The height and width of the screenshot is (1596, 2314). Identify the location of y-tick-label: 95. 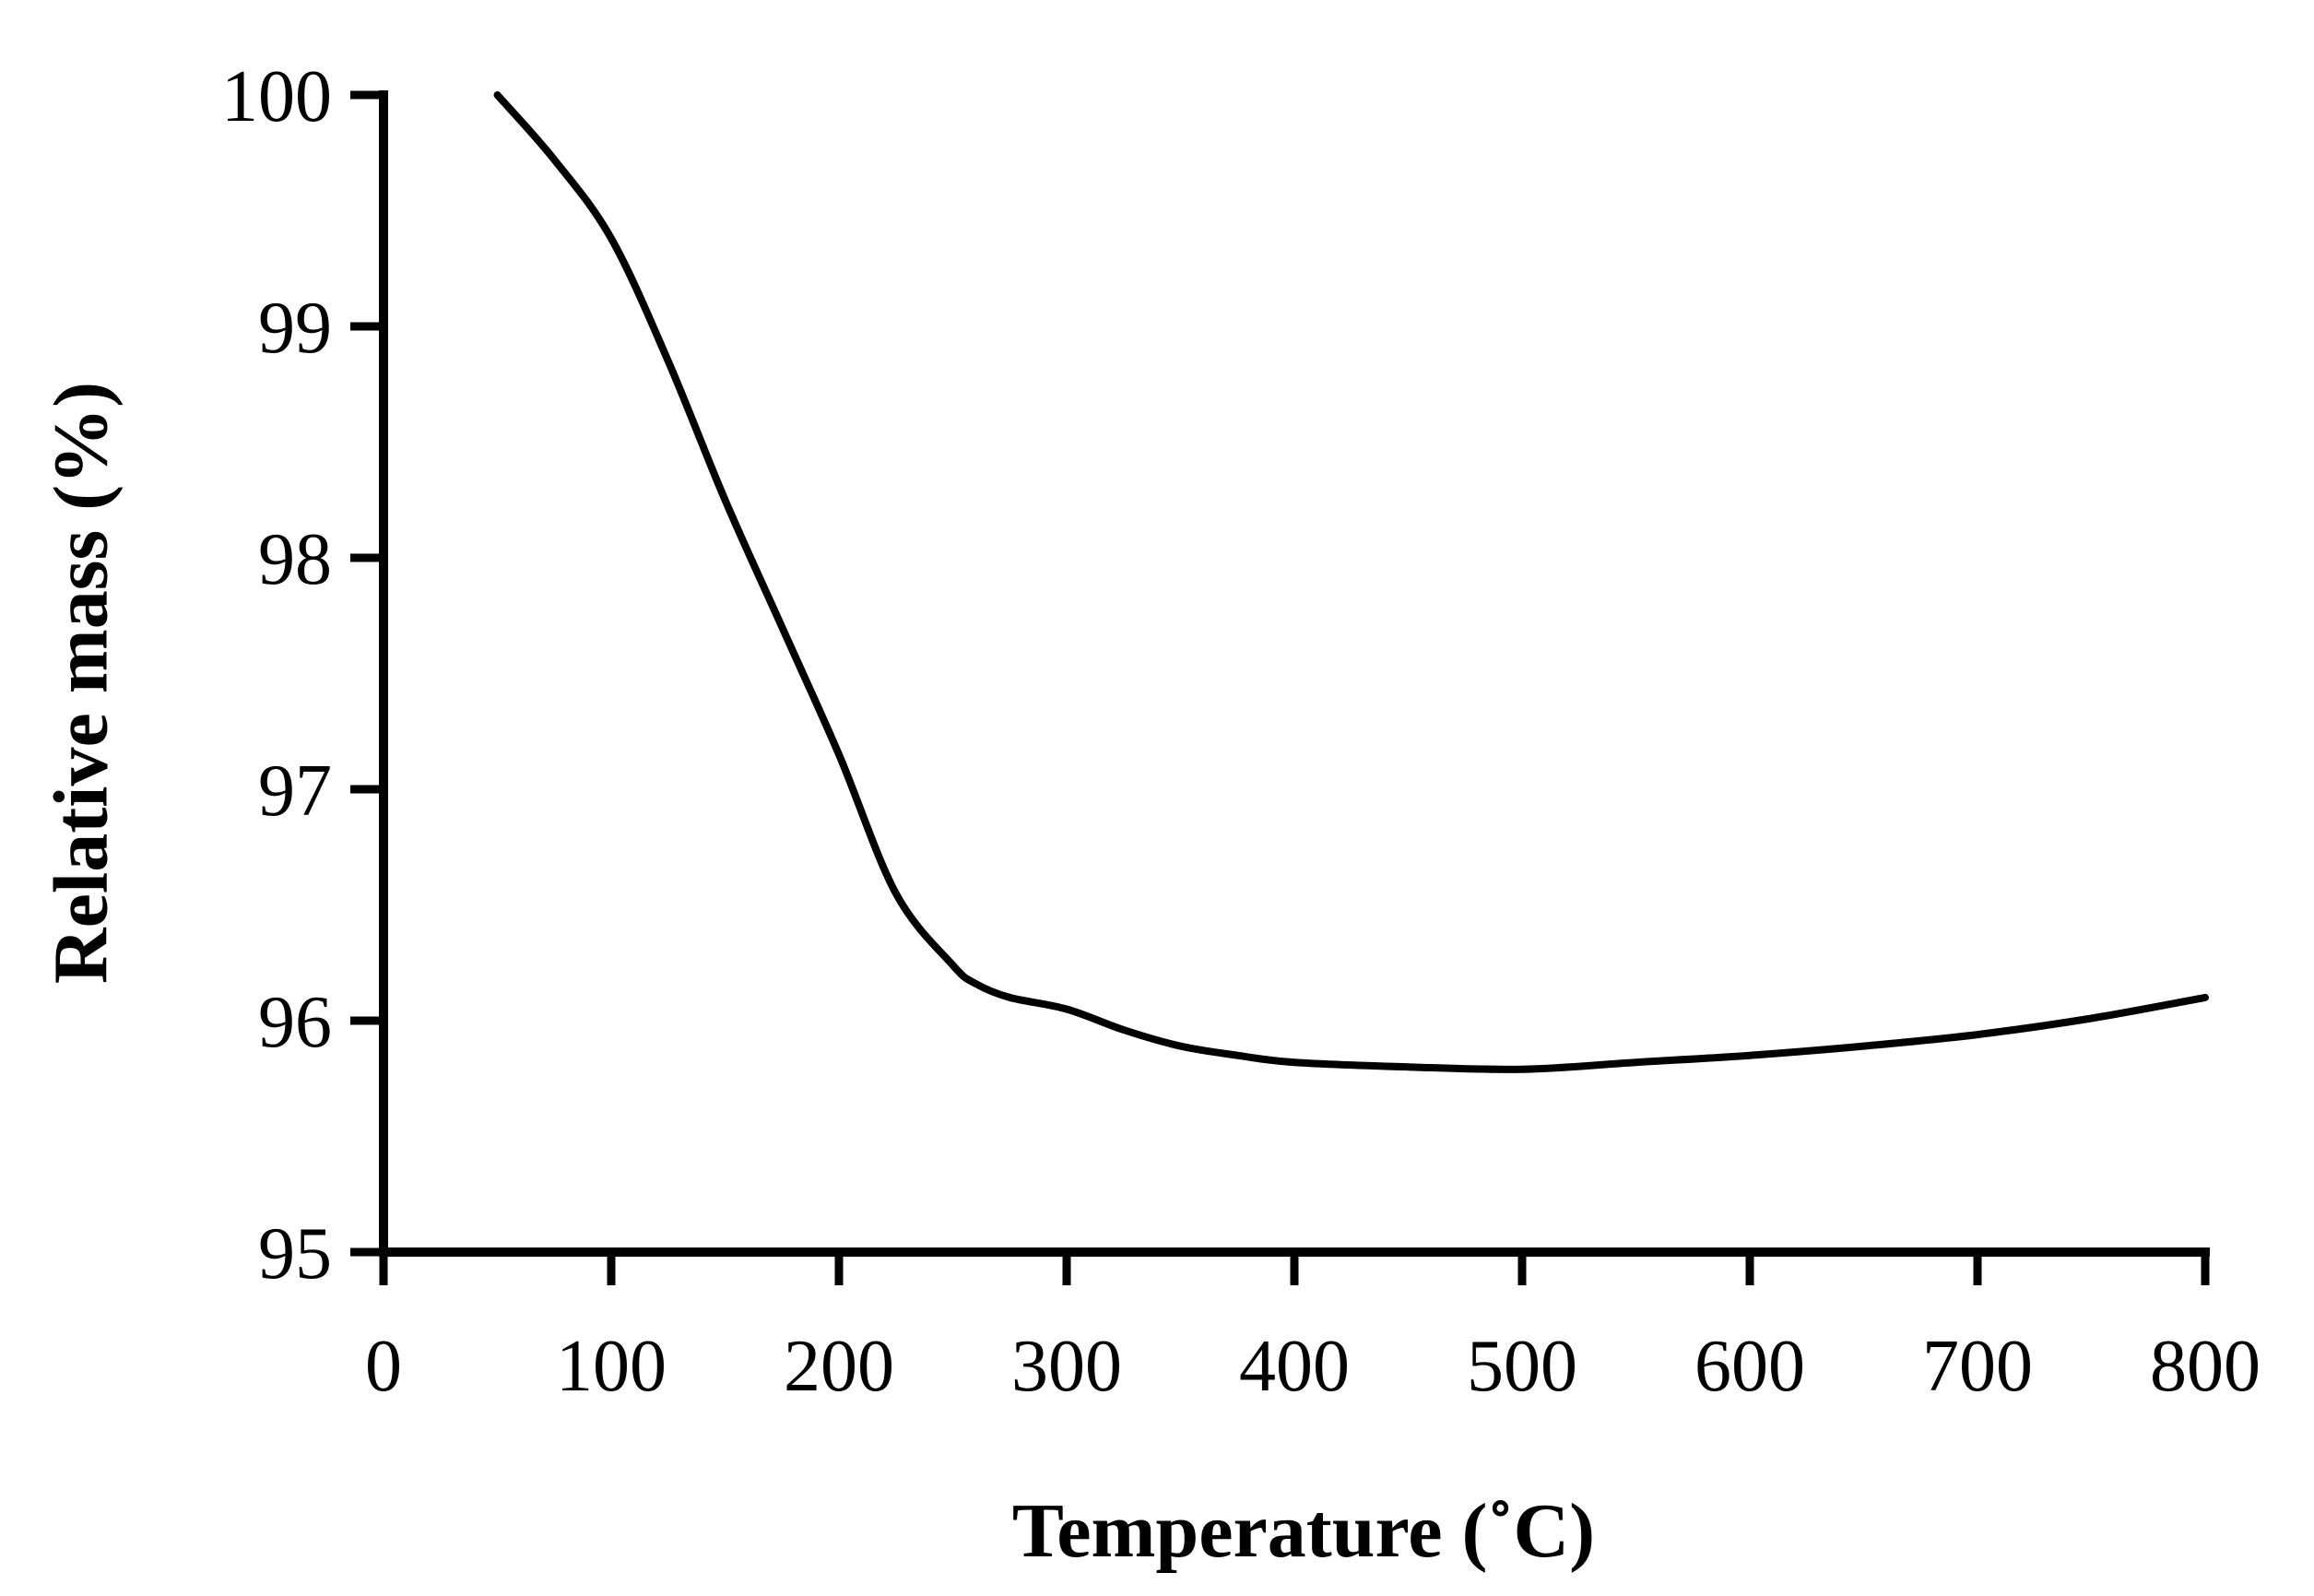
(295, 1254).